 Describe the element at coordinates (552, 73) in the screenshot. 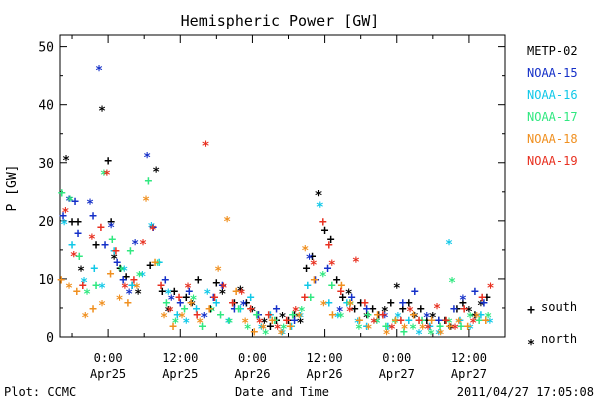

I see `legend-item-noaa-15: NOAA-15` at that location.